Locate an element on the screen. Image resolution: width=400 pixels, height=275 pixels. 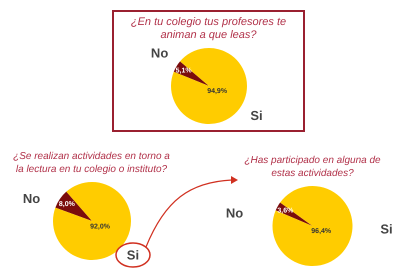
chart-title: ¿Se realizan actividades en torno a la lectura en tu colegio o instituto? is located at coordinates (91, 163).